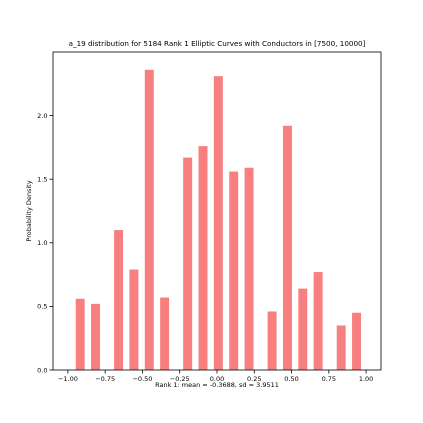 This screenshot has height=423, width=423. I want to click on y-axis-label: Probability Density, so click(29, 210).